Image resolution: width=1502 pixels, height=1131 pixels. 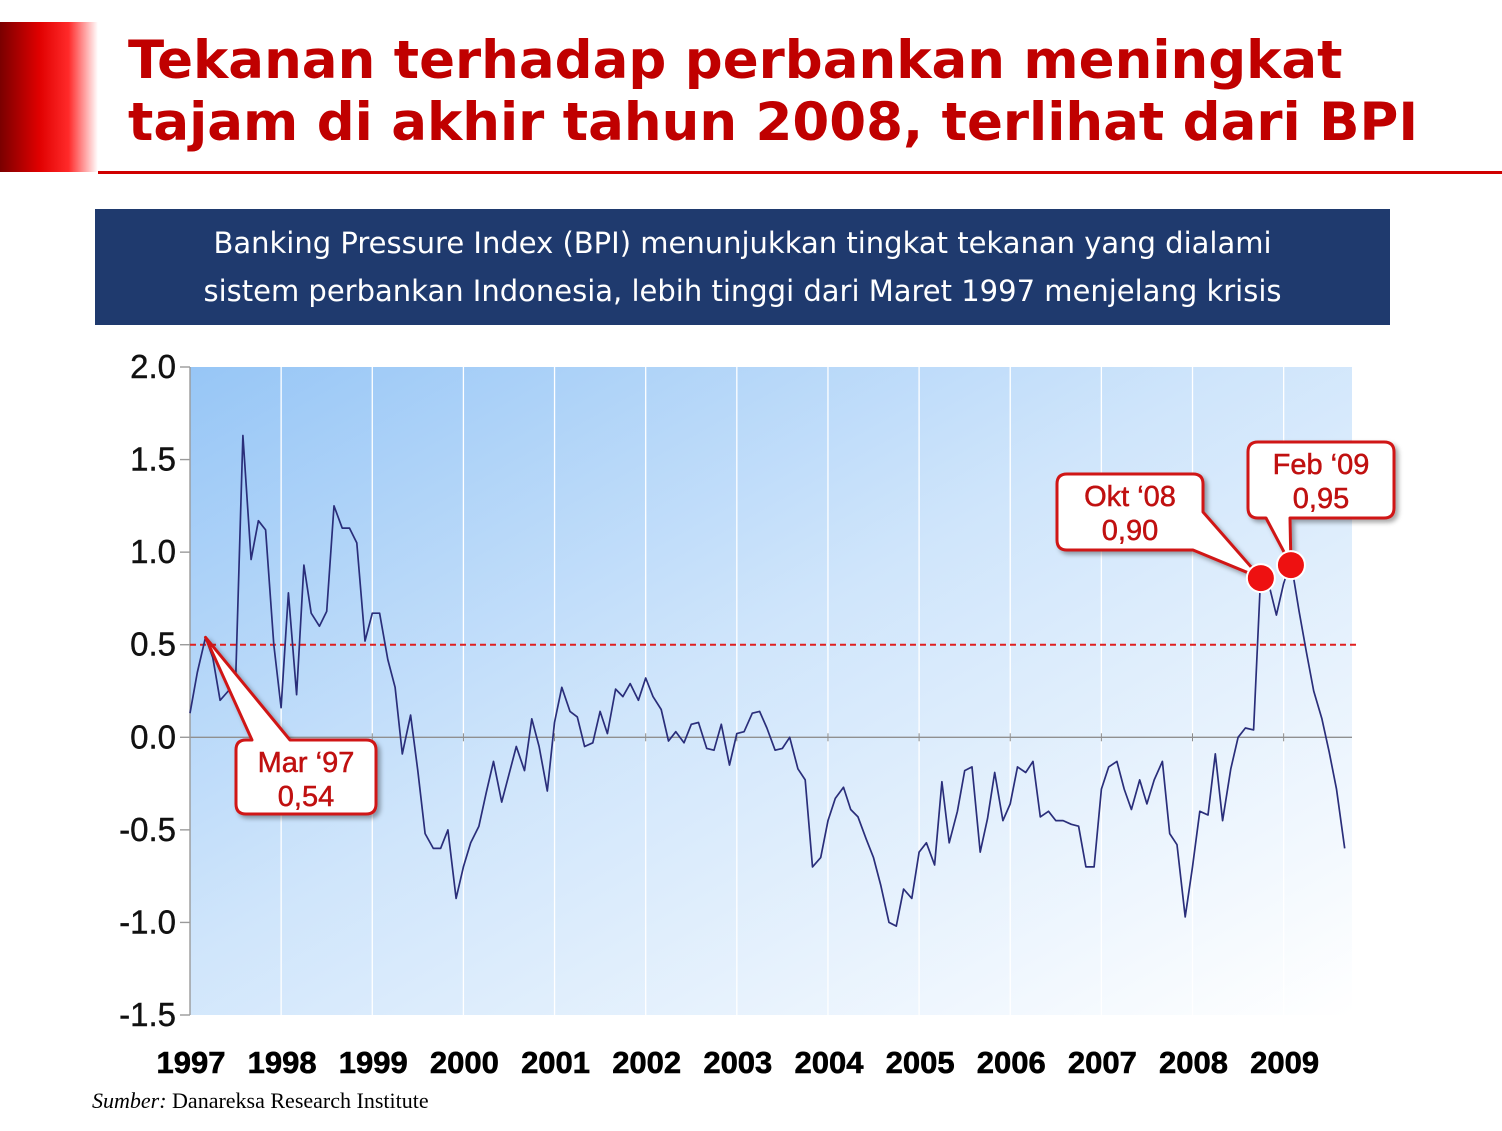 What do you see at coordinates (1130, 497) in the screenshot?
I see `callout-label-okt-08: Okt ‘08` at bounding box center [1130, 497].